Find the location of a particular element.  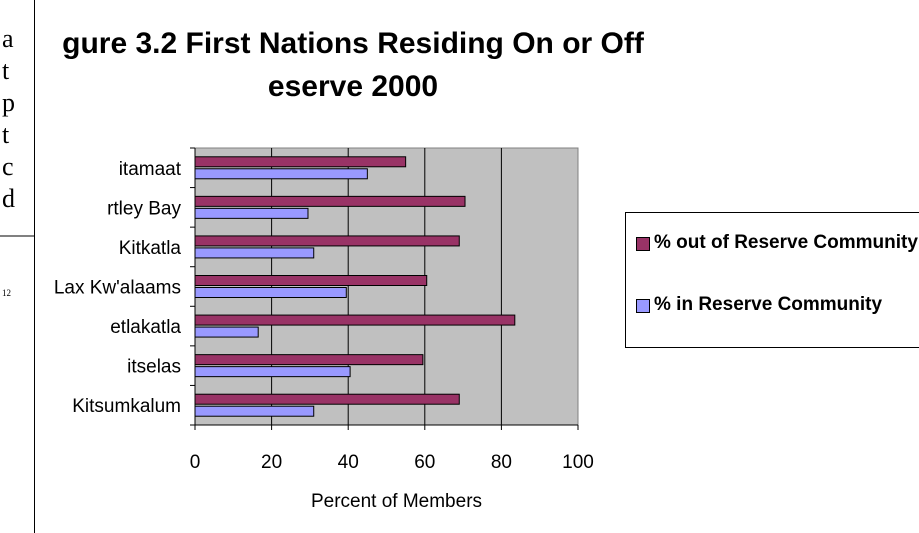

legend-swatch-in is located at coordinates (643, 306).